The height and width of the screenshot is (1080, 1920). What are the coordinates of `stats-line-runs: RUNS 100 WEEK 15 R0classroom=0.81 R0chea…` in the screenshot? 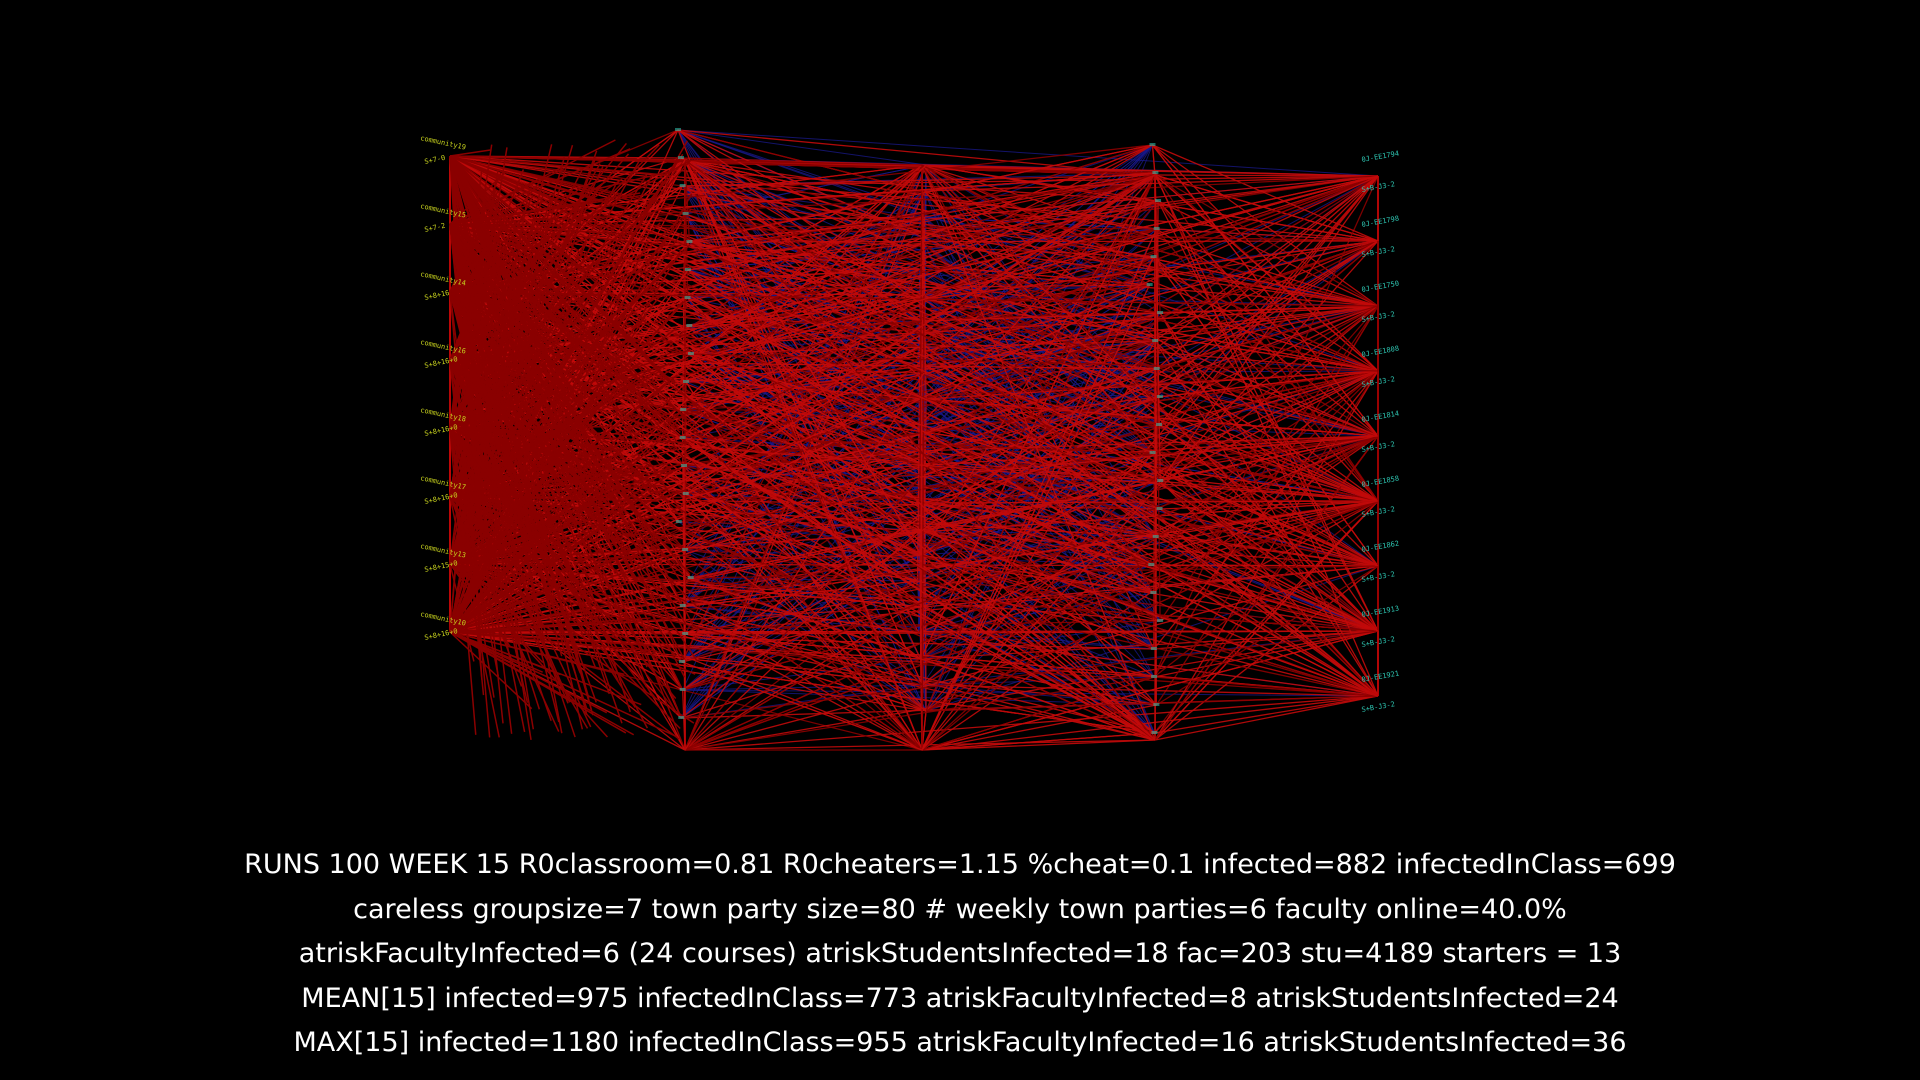 It's located at (960, 864).